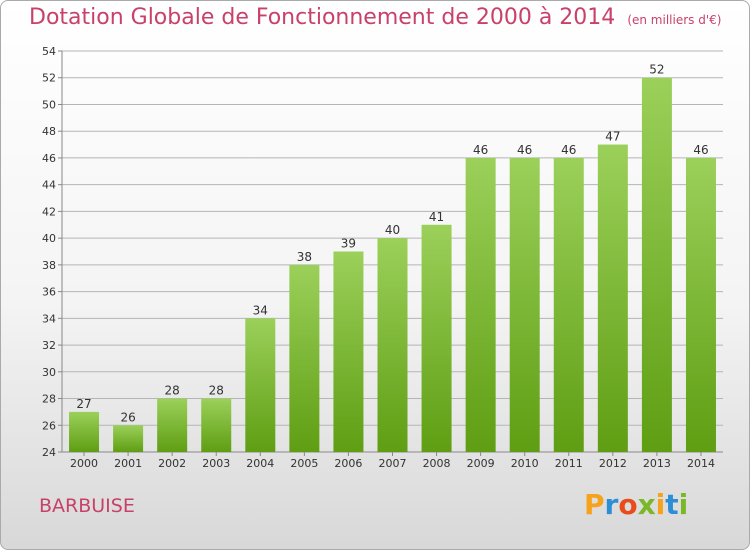  Describe the element at coordinates (646, 504) in the screenshot. I see `logo-letter: x` at that location.